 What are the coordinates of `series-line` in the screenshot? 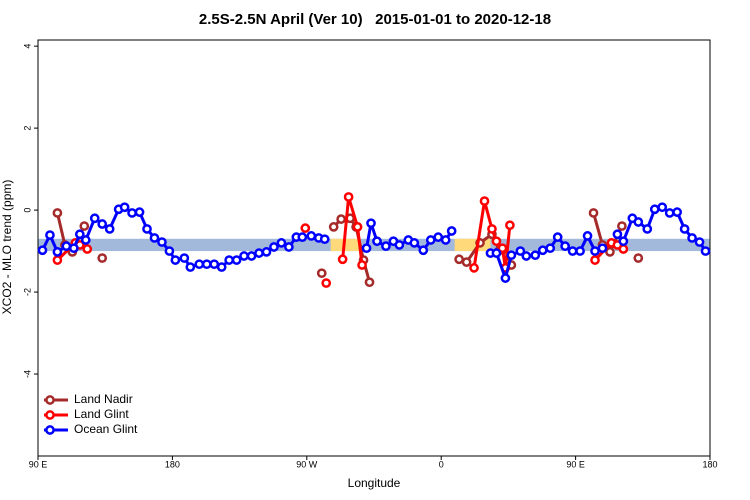 It's located at (352, 231).